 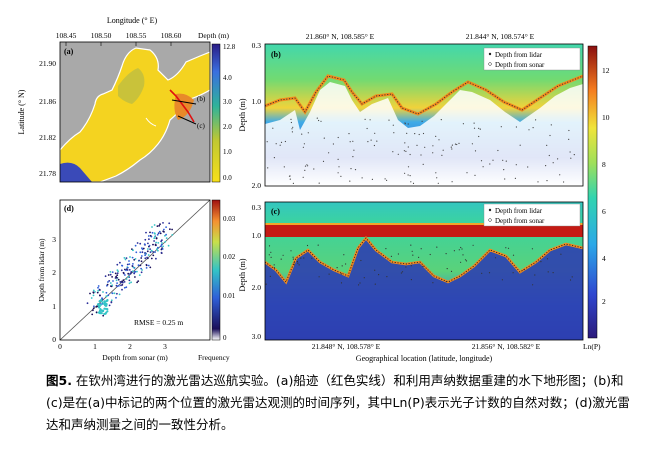 What do you see at coordinates (54, 272) in the screenshot?
I see `panel-d-y-tick: 2` at bounding box center [54, 272].